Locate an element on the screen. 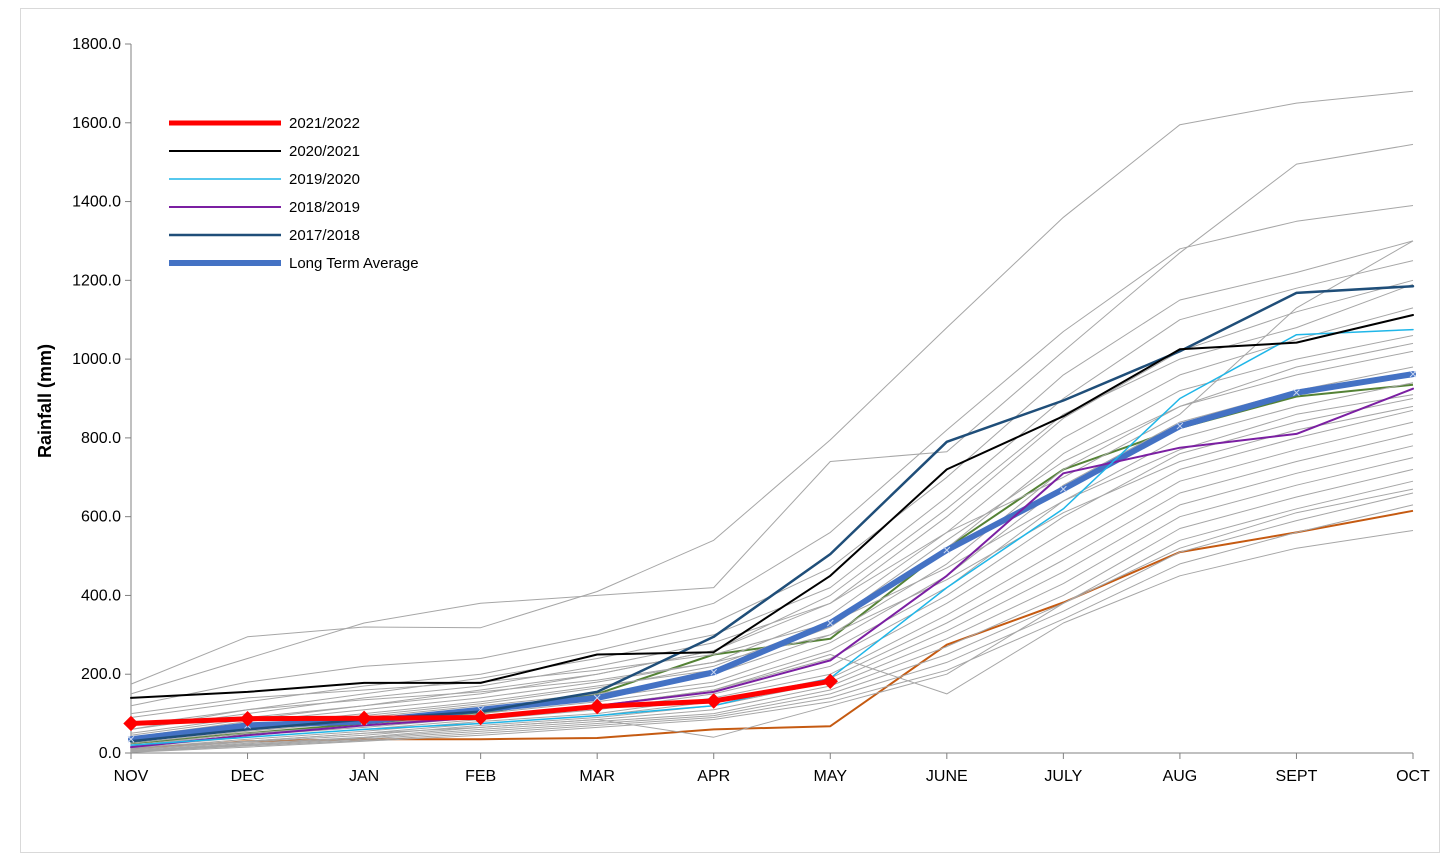  x-tick-label: APR is located at coordinates (713, 776).